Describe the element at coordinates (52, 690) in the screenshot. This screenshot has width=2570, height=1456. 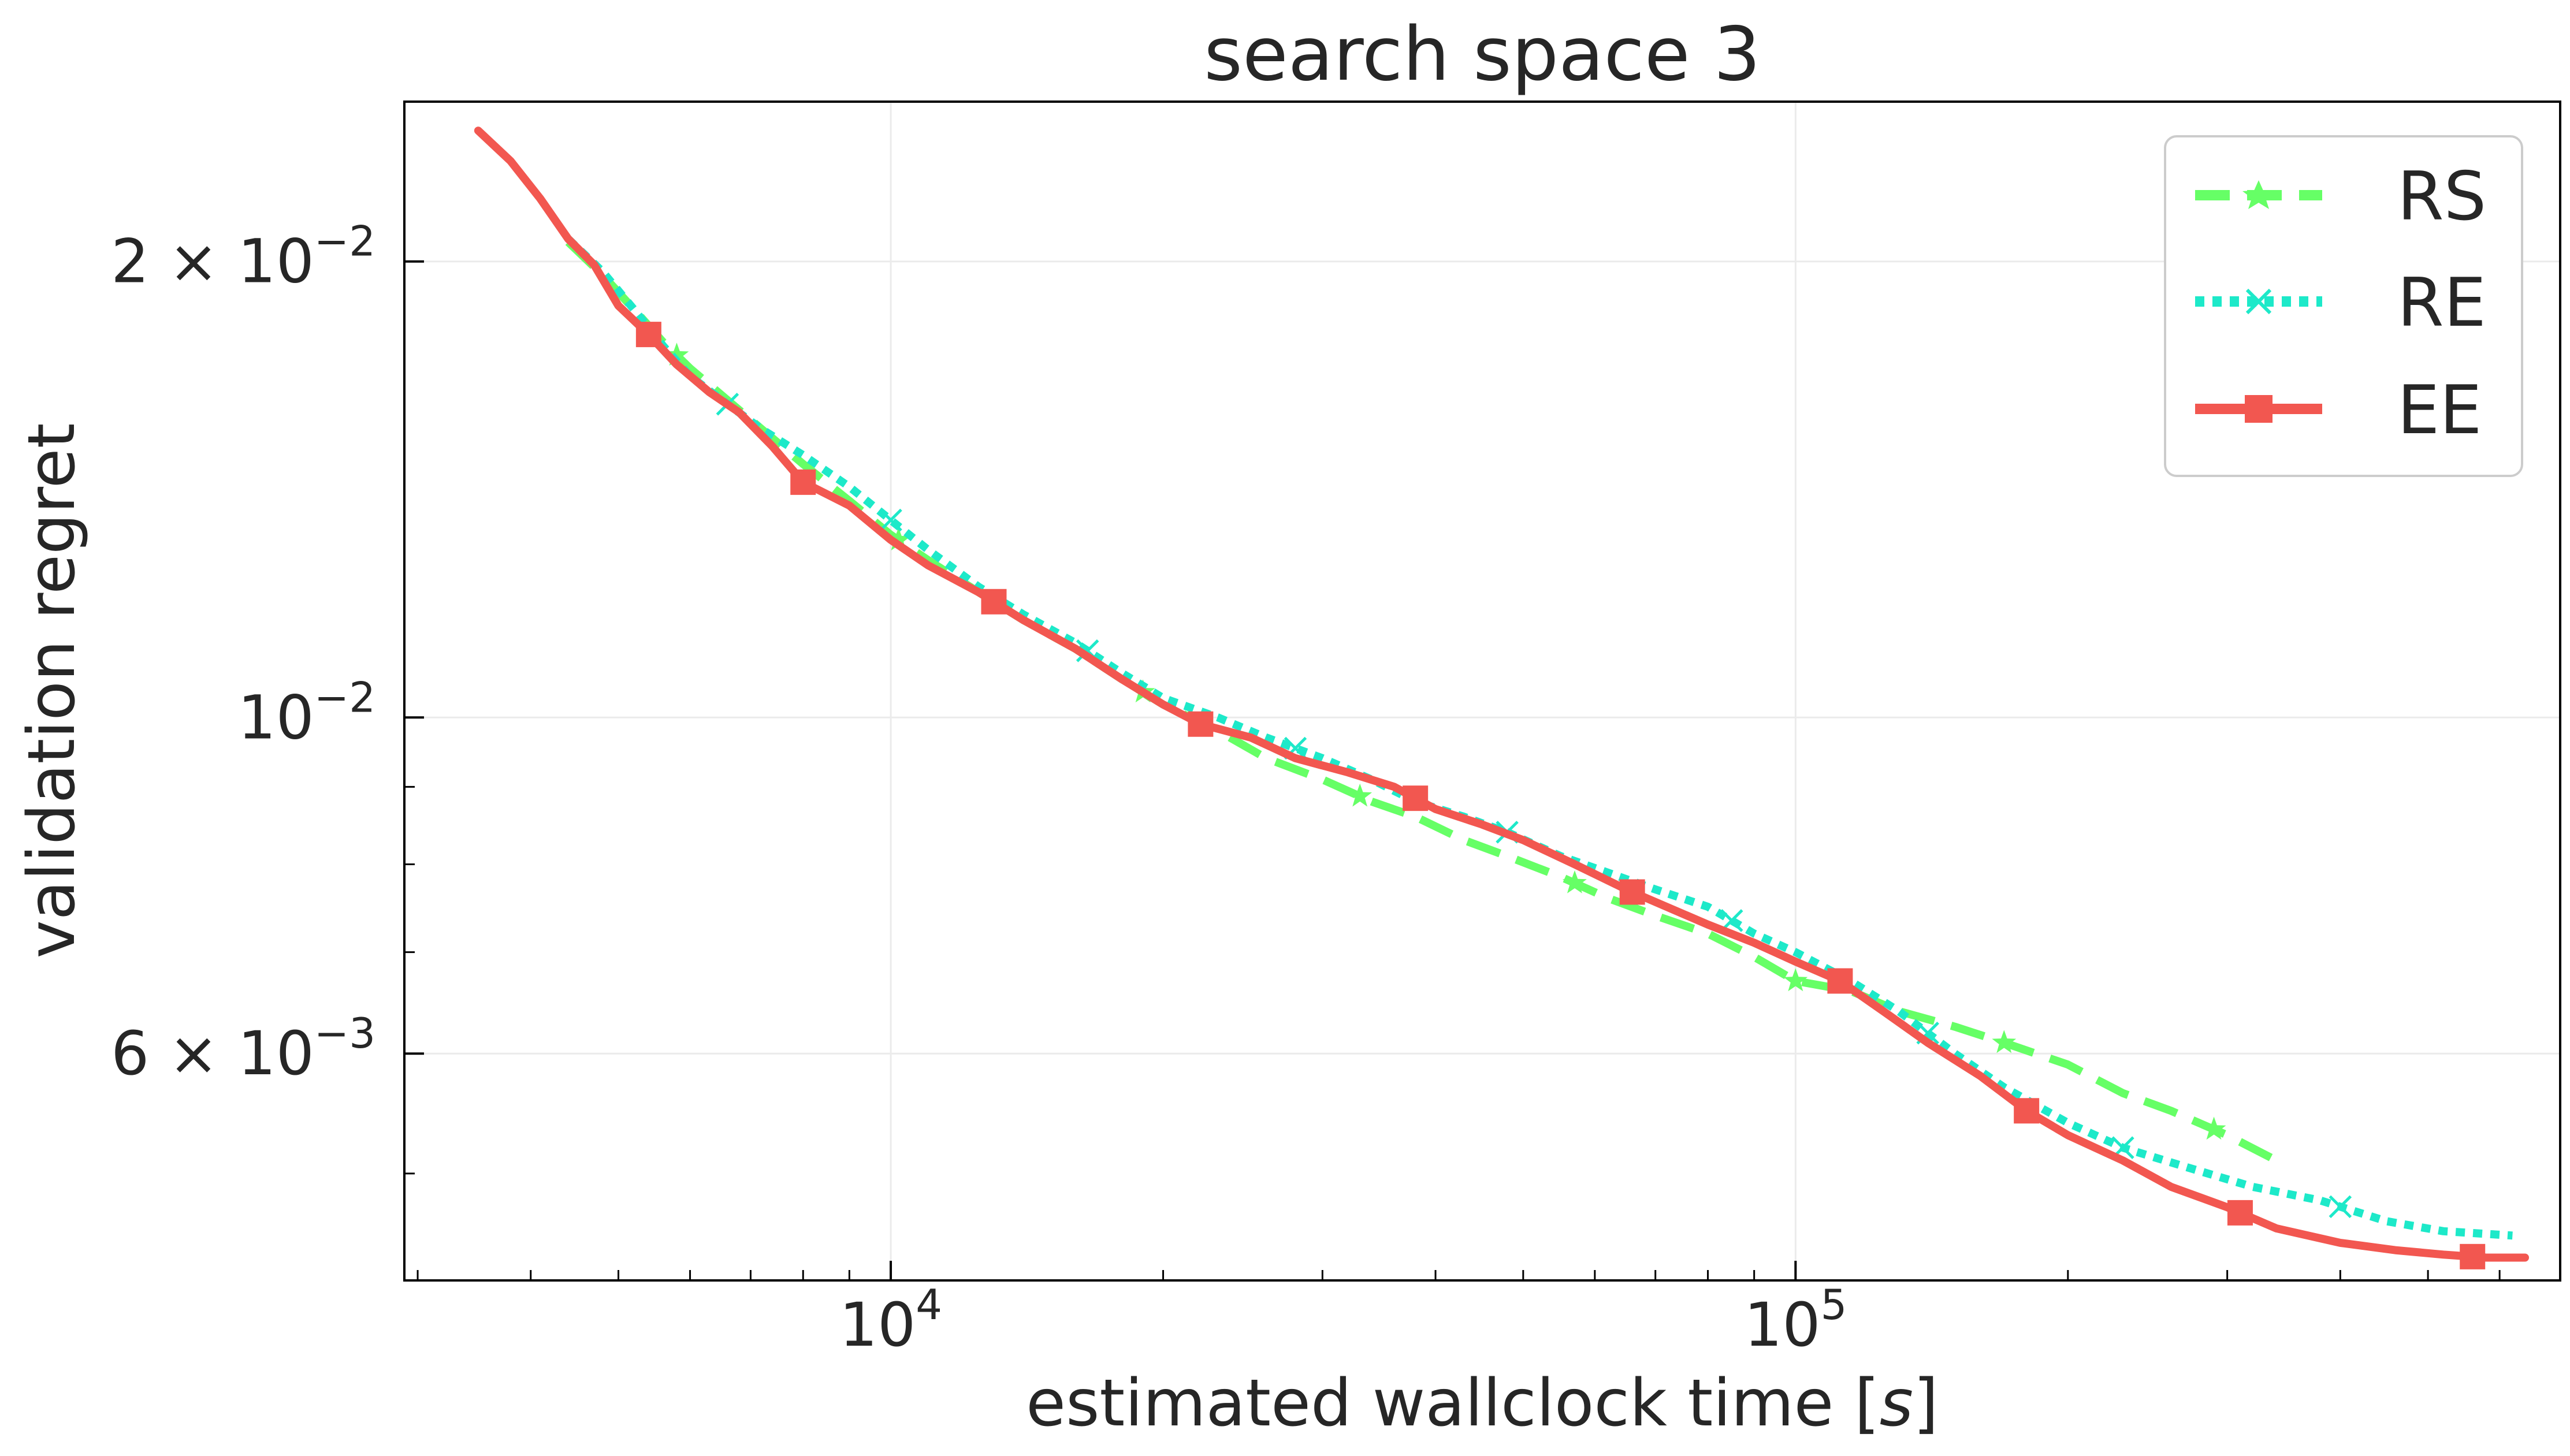
I see `y-axis-label: validation regret` at that location.